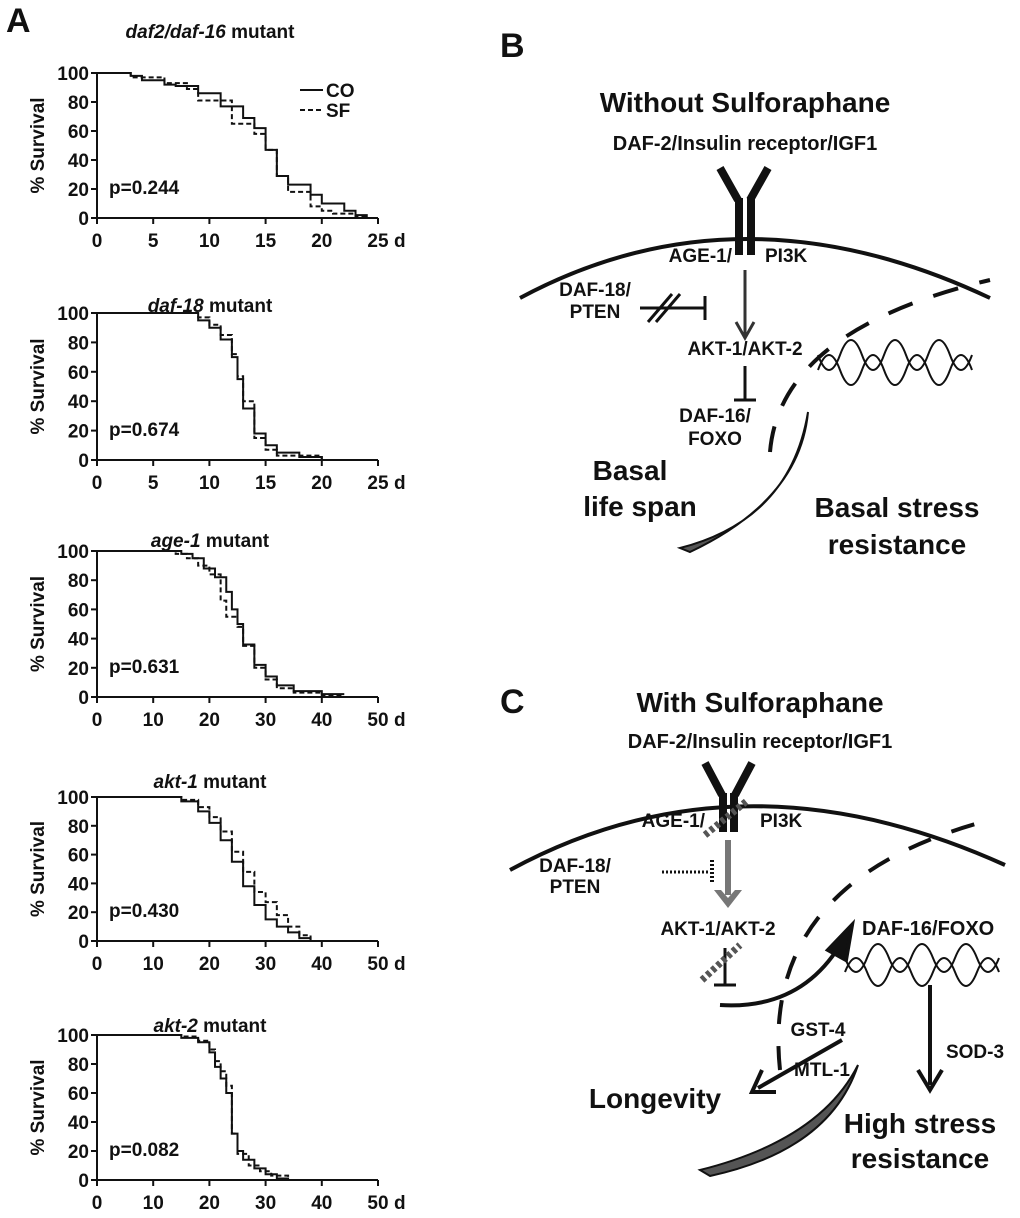 This screenshot has width=1020, height=1218. What do you see at coordinates (920, 1123) in the screenshot?
I see `c-stress-1: High stress` at bounding box center [920, 1123].